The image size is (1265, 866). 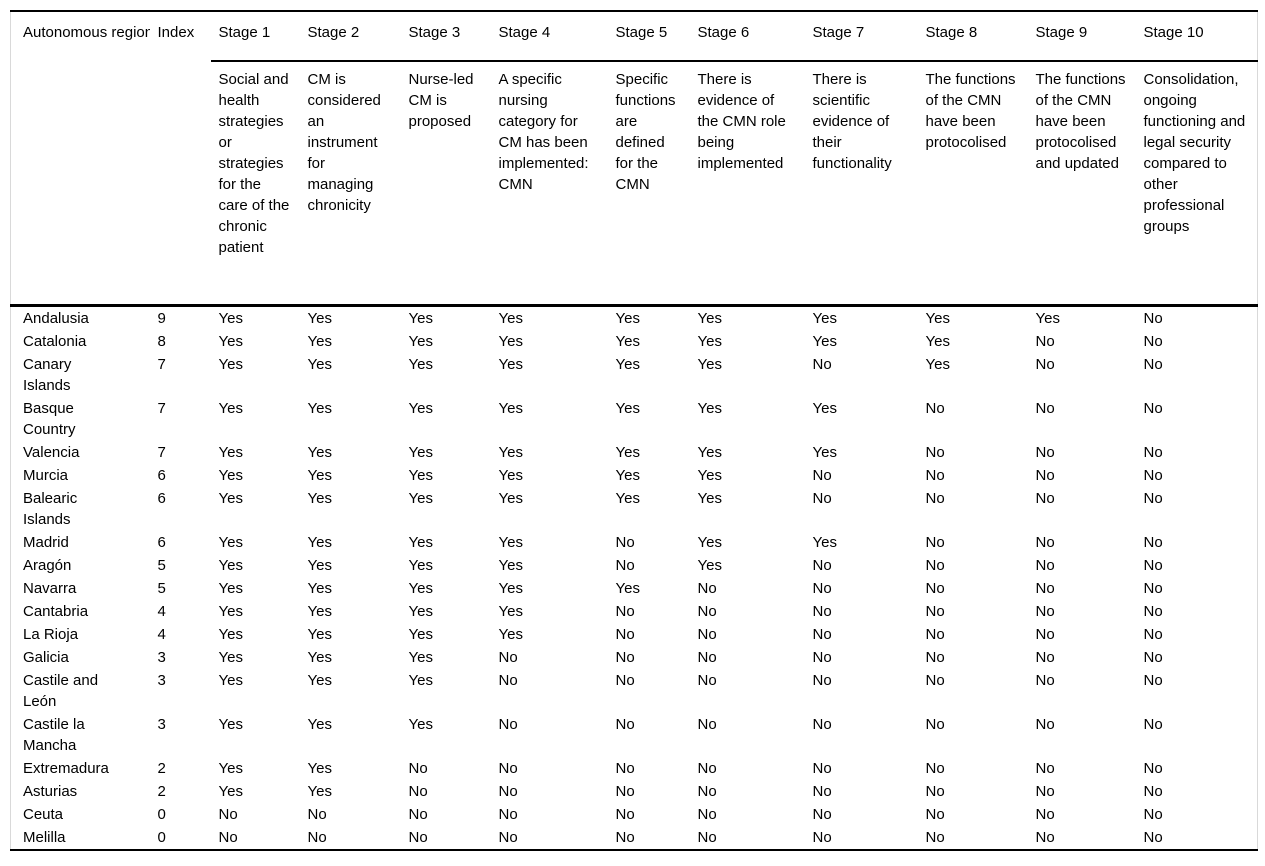 I want to click on table-row: Ceuta 0 No No No No No No No No No No, so click(x=634, y=814).